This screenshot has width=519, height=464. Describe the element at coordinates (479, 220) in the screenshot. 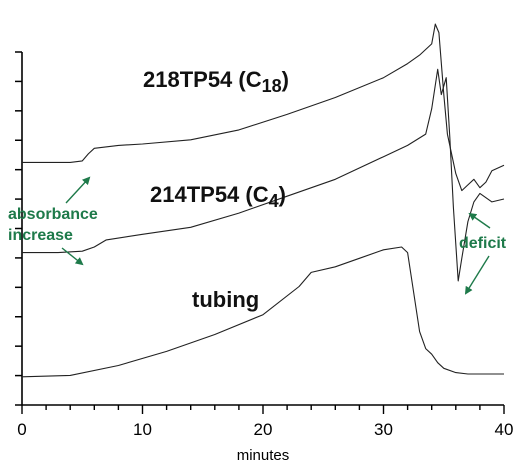

I see `annotation-arrow-deficit-up` at that location.